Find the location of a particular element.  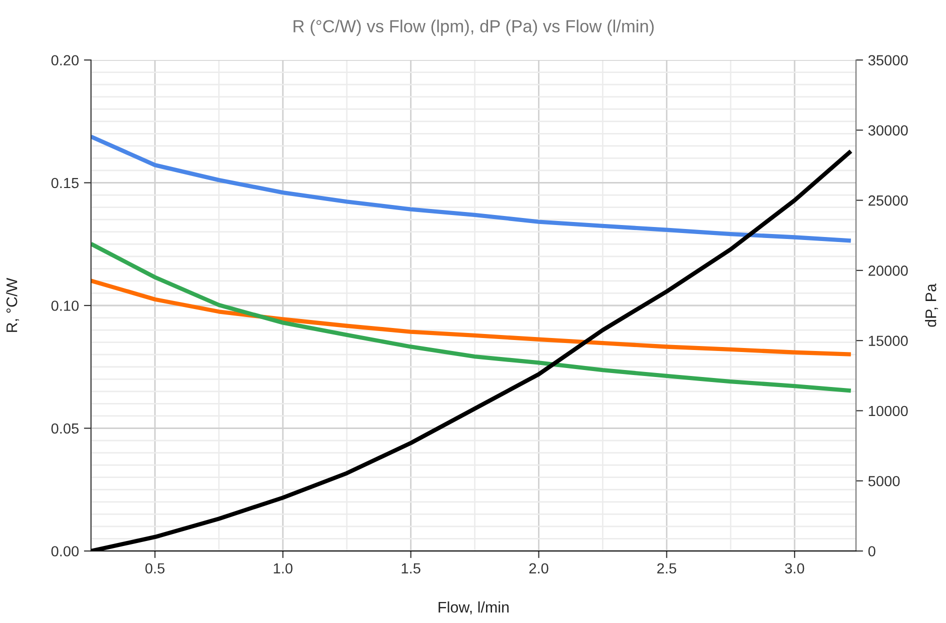

y2-tick-label: 35000 is located at coordinates (888, 60).